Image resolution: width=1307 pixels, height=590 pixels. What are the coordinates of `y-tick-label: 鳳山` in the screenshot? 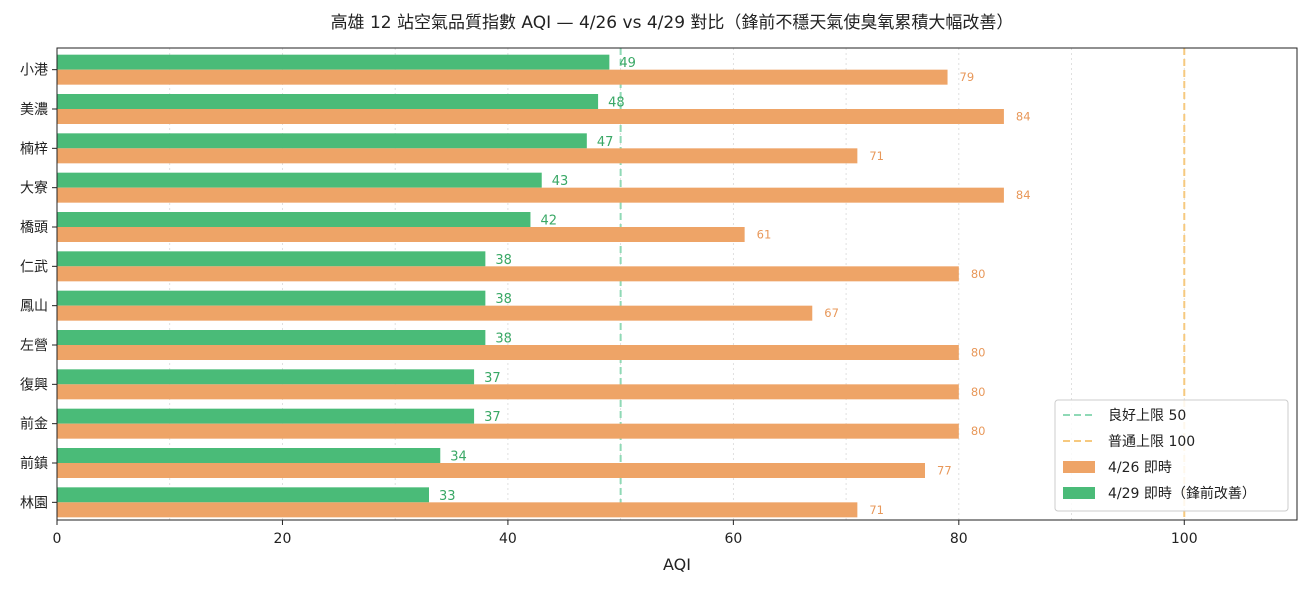 It's located at (34, 307).